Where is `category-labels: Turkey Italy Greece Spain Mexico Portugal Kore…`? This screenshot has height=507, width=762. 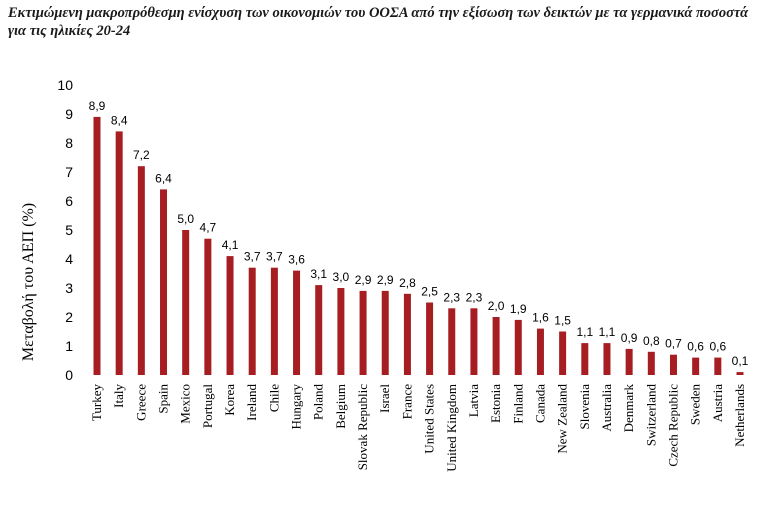 category-labels: Turkey Italy Greece Spain Mexico Portugal Kore… is located at coordinates (418, 428).